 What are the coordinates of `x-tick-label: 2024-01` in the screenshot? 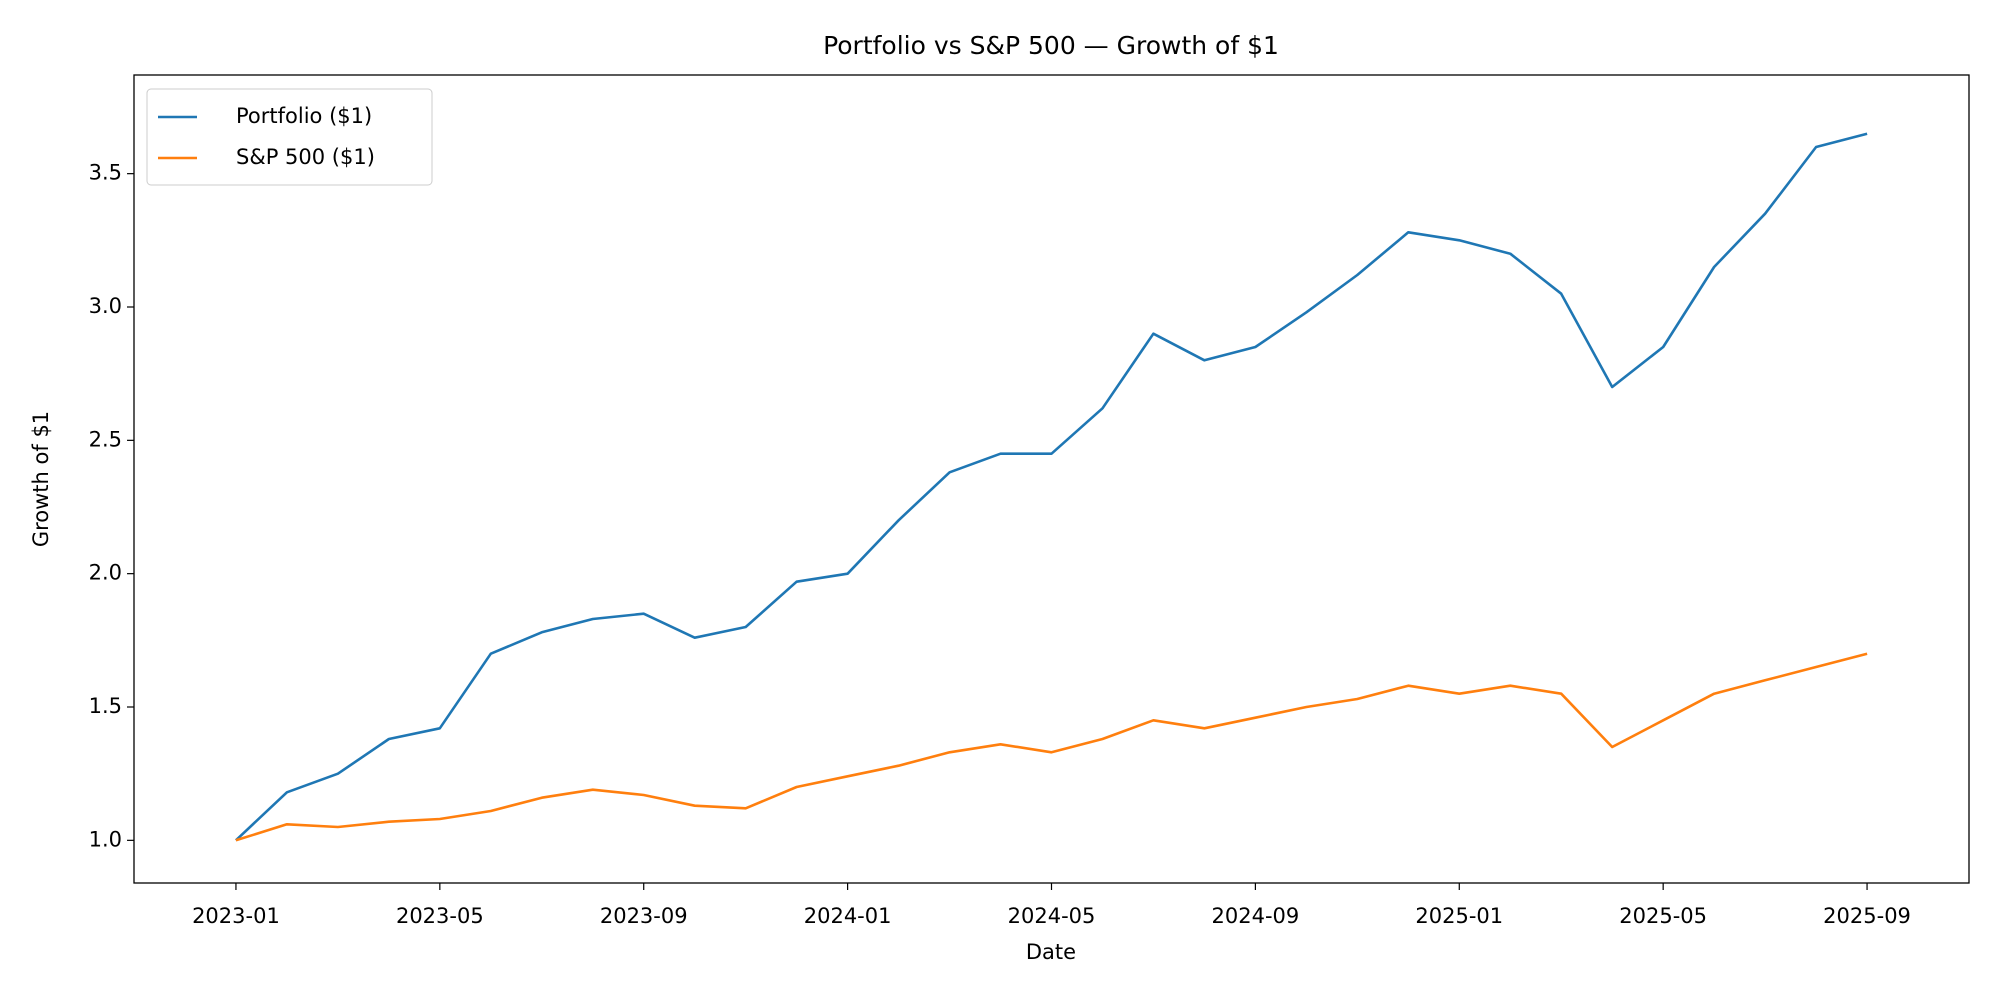 It's located at (848, 916).